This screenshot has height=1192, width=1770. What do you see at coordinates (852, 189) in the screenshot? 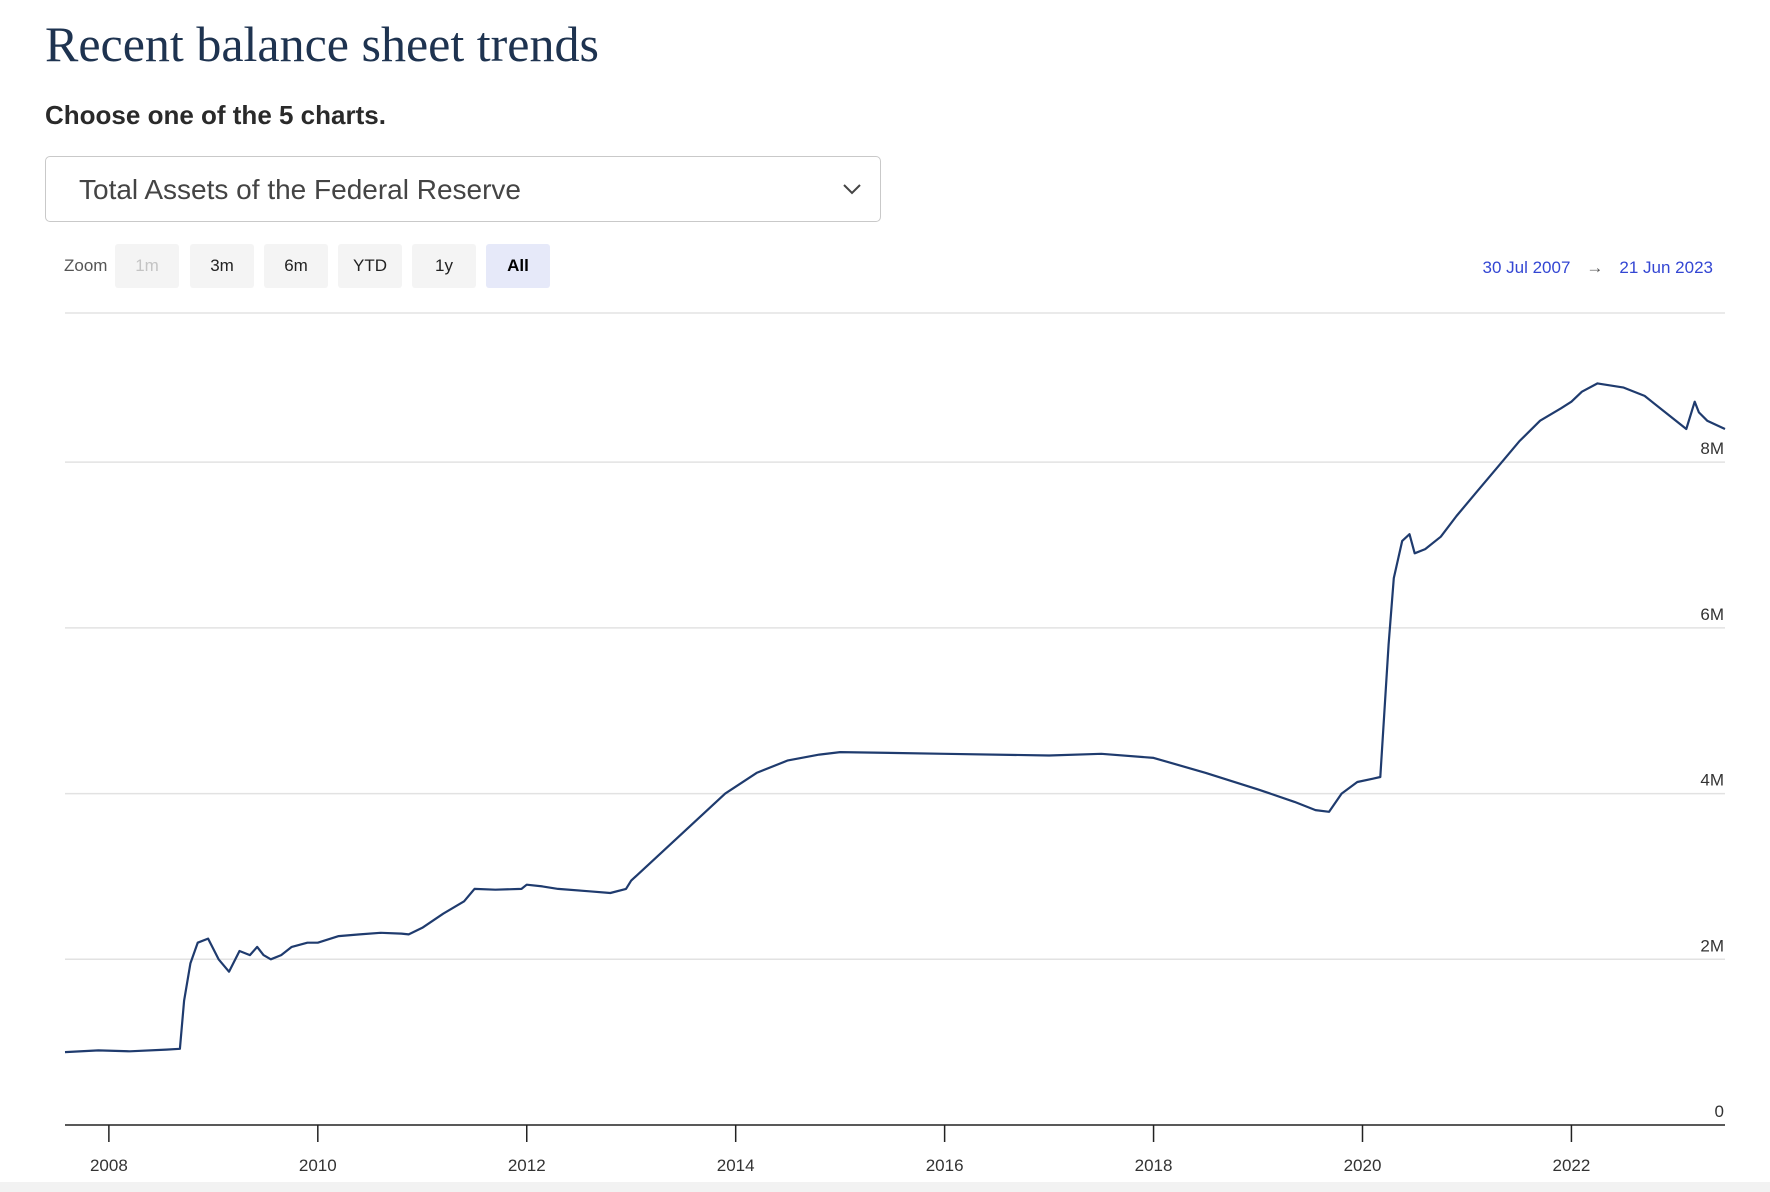
I see `chevron-down-icon` at bounding box center [852, 189].